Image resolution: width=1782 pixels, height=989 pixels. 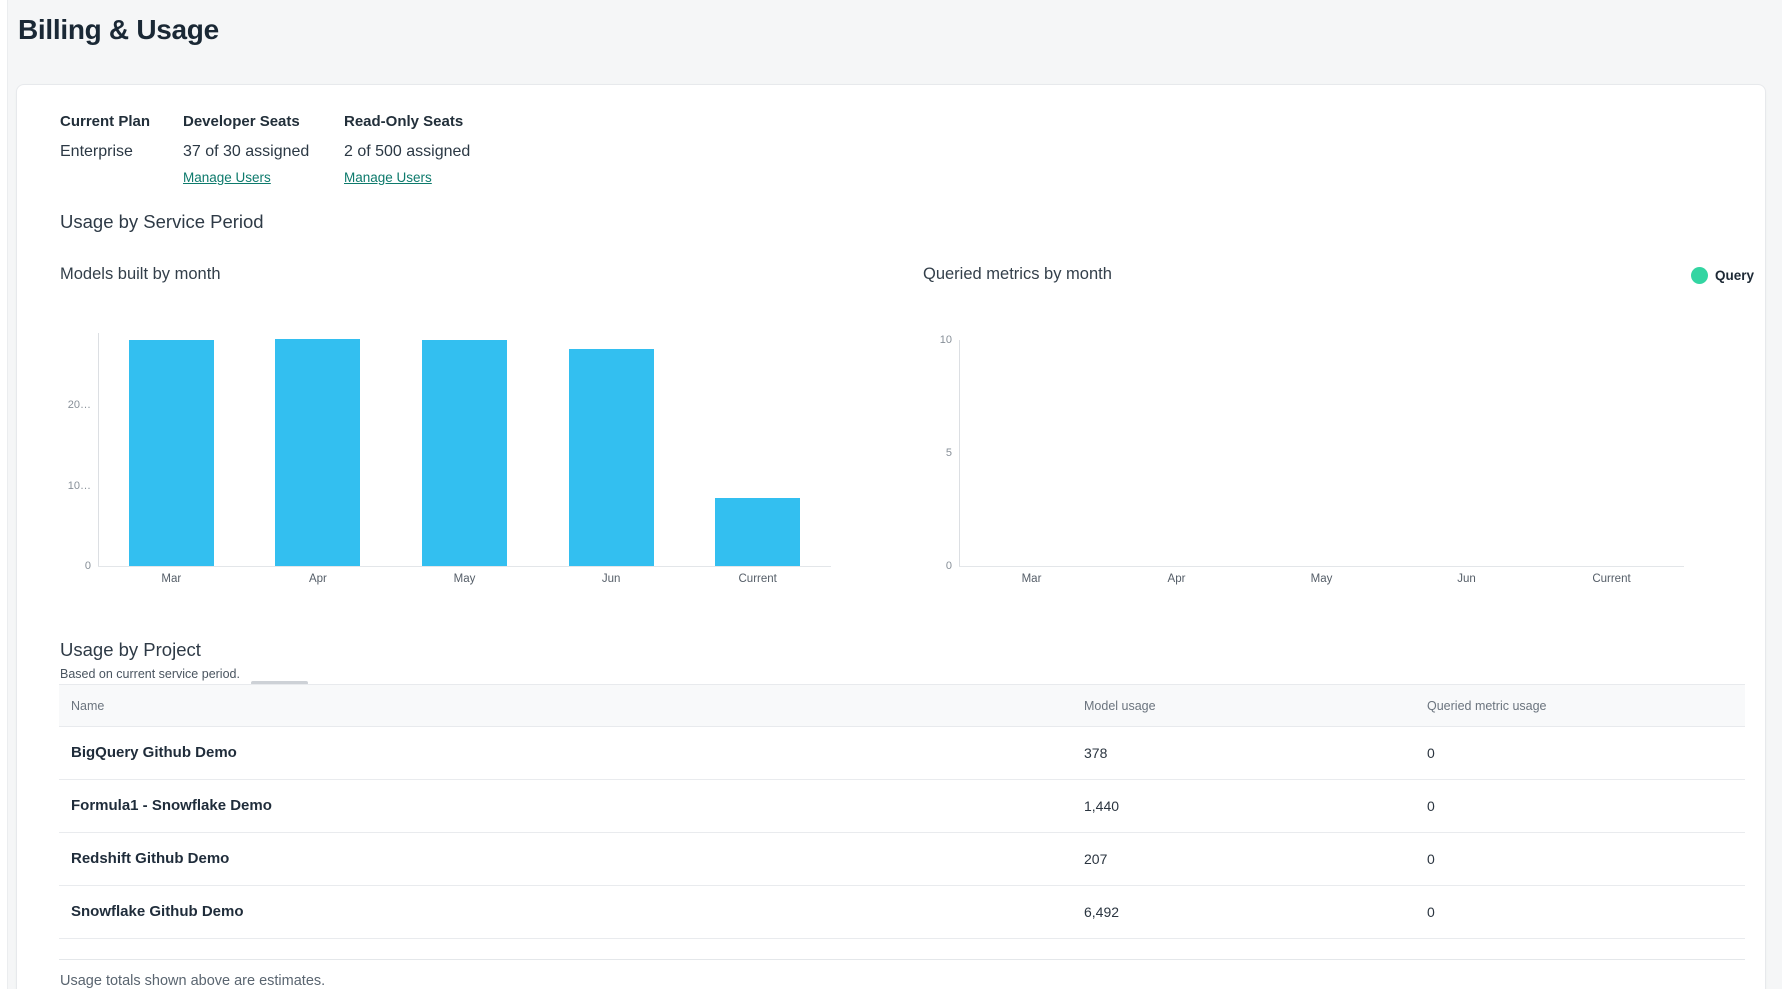 I want to click on models-chart-title: Models built by month, so click(x=140, y=274).